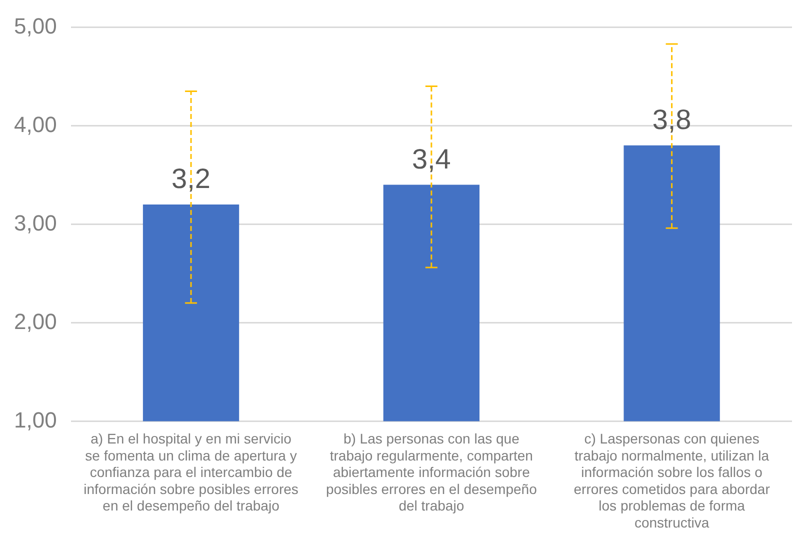  Describe the element at coordinates (191, 178) in the screenshot. I see `data-label: 3,2` at that location.